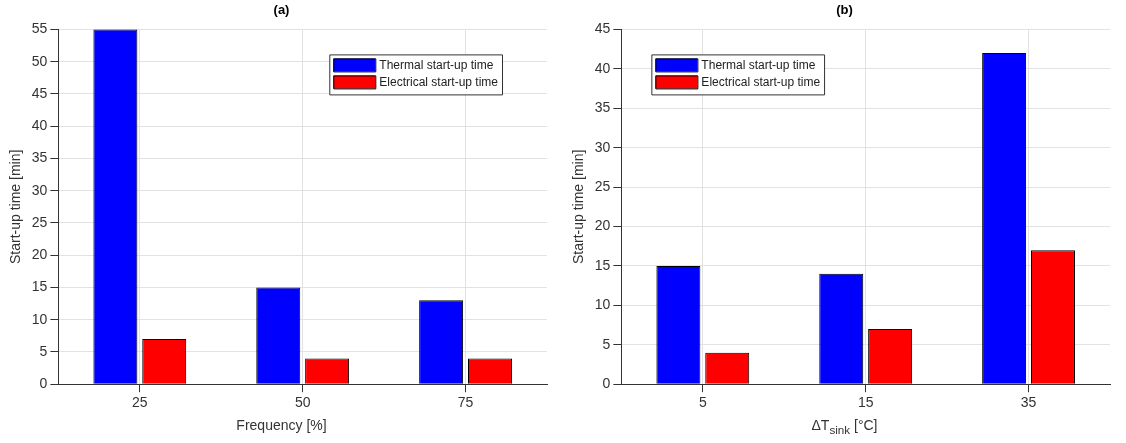 The width and height of the screenshot is (1126, 443). What do you see at coordinates (702, 402) in the screenshot?
I see `x-tick-label: 5` at bounding box center [702, 402].